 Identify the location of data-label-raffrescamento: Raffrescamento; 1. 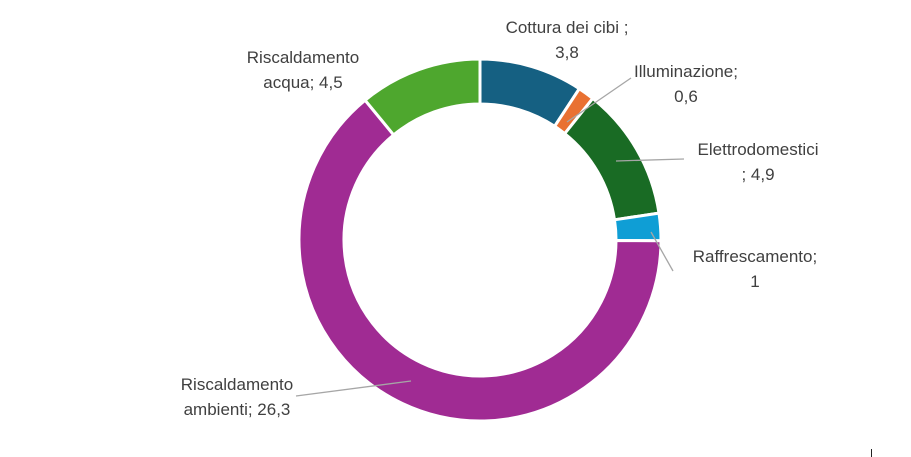
(755, 269).